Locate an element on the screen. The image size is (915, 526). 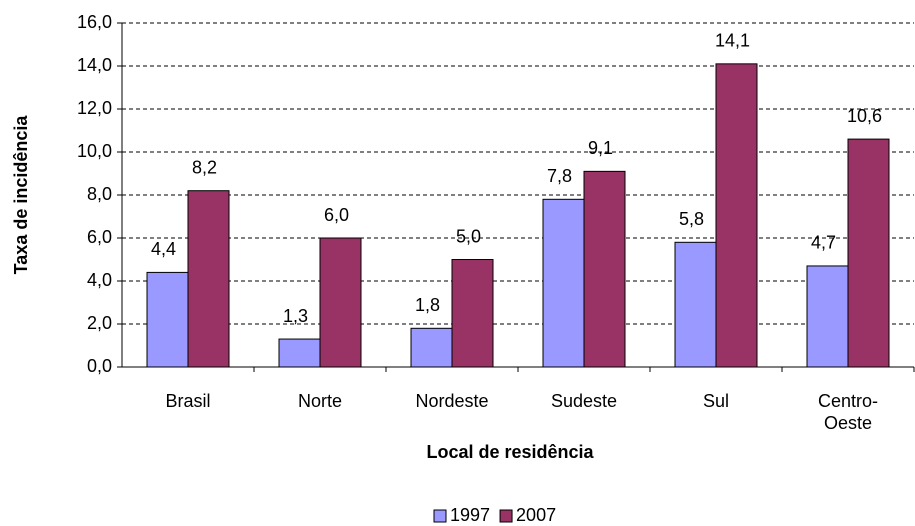
legend-label: 2007 is located at coordinates (536, 515).